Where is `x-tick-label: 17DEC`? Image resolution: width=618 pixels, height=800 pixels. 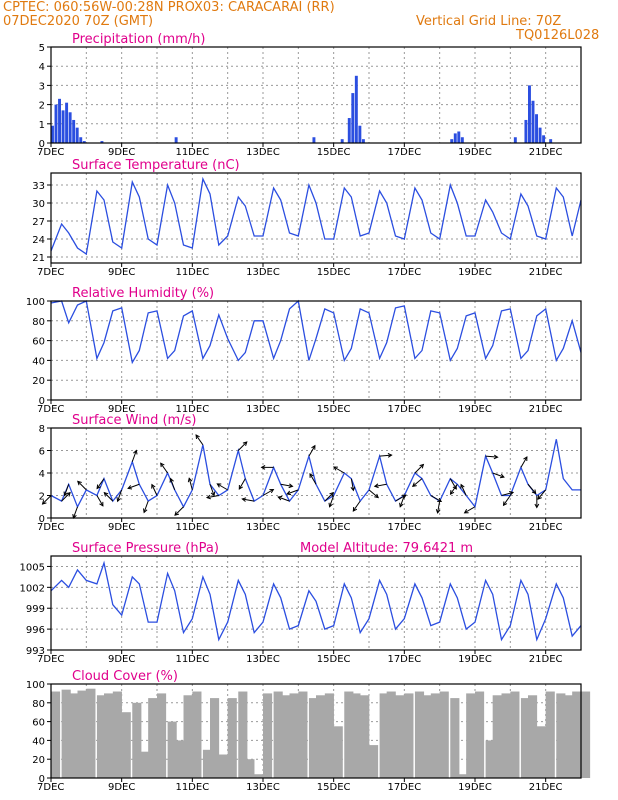
x-tick-label: 17DEC is located at coordinates (404, 272).